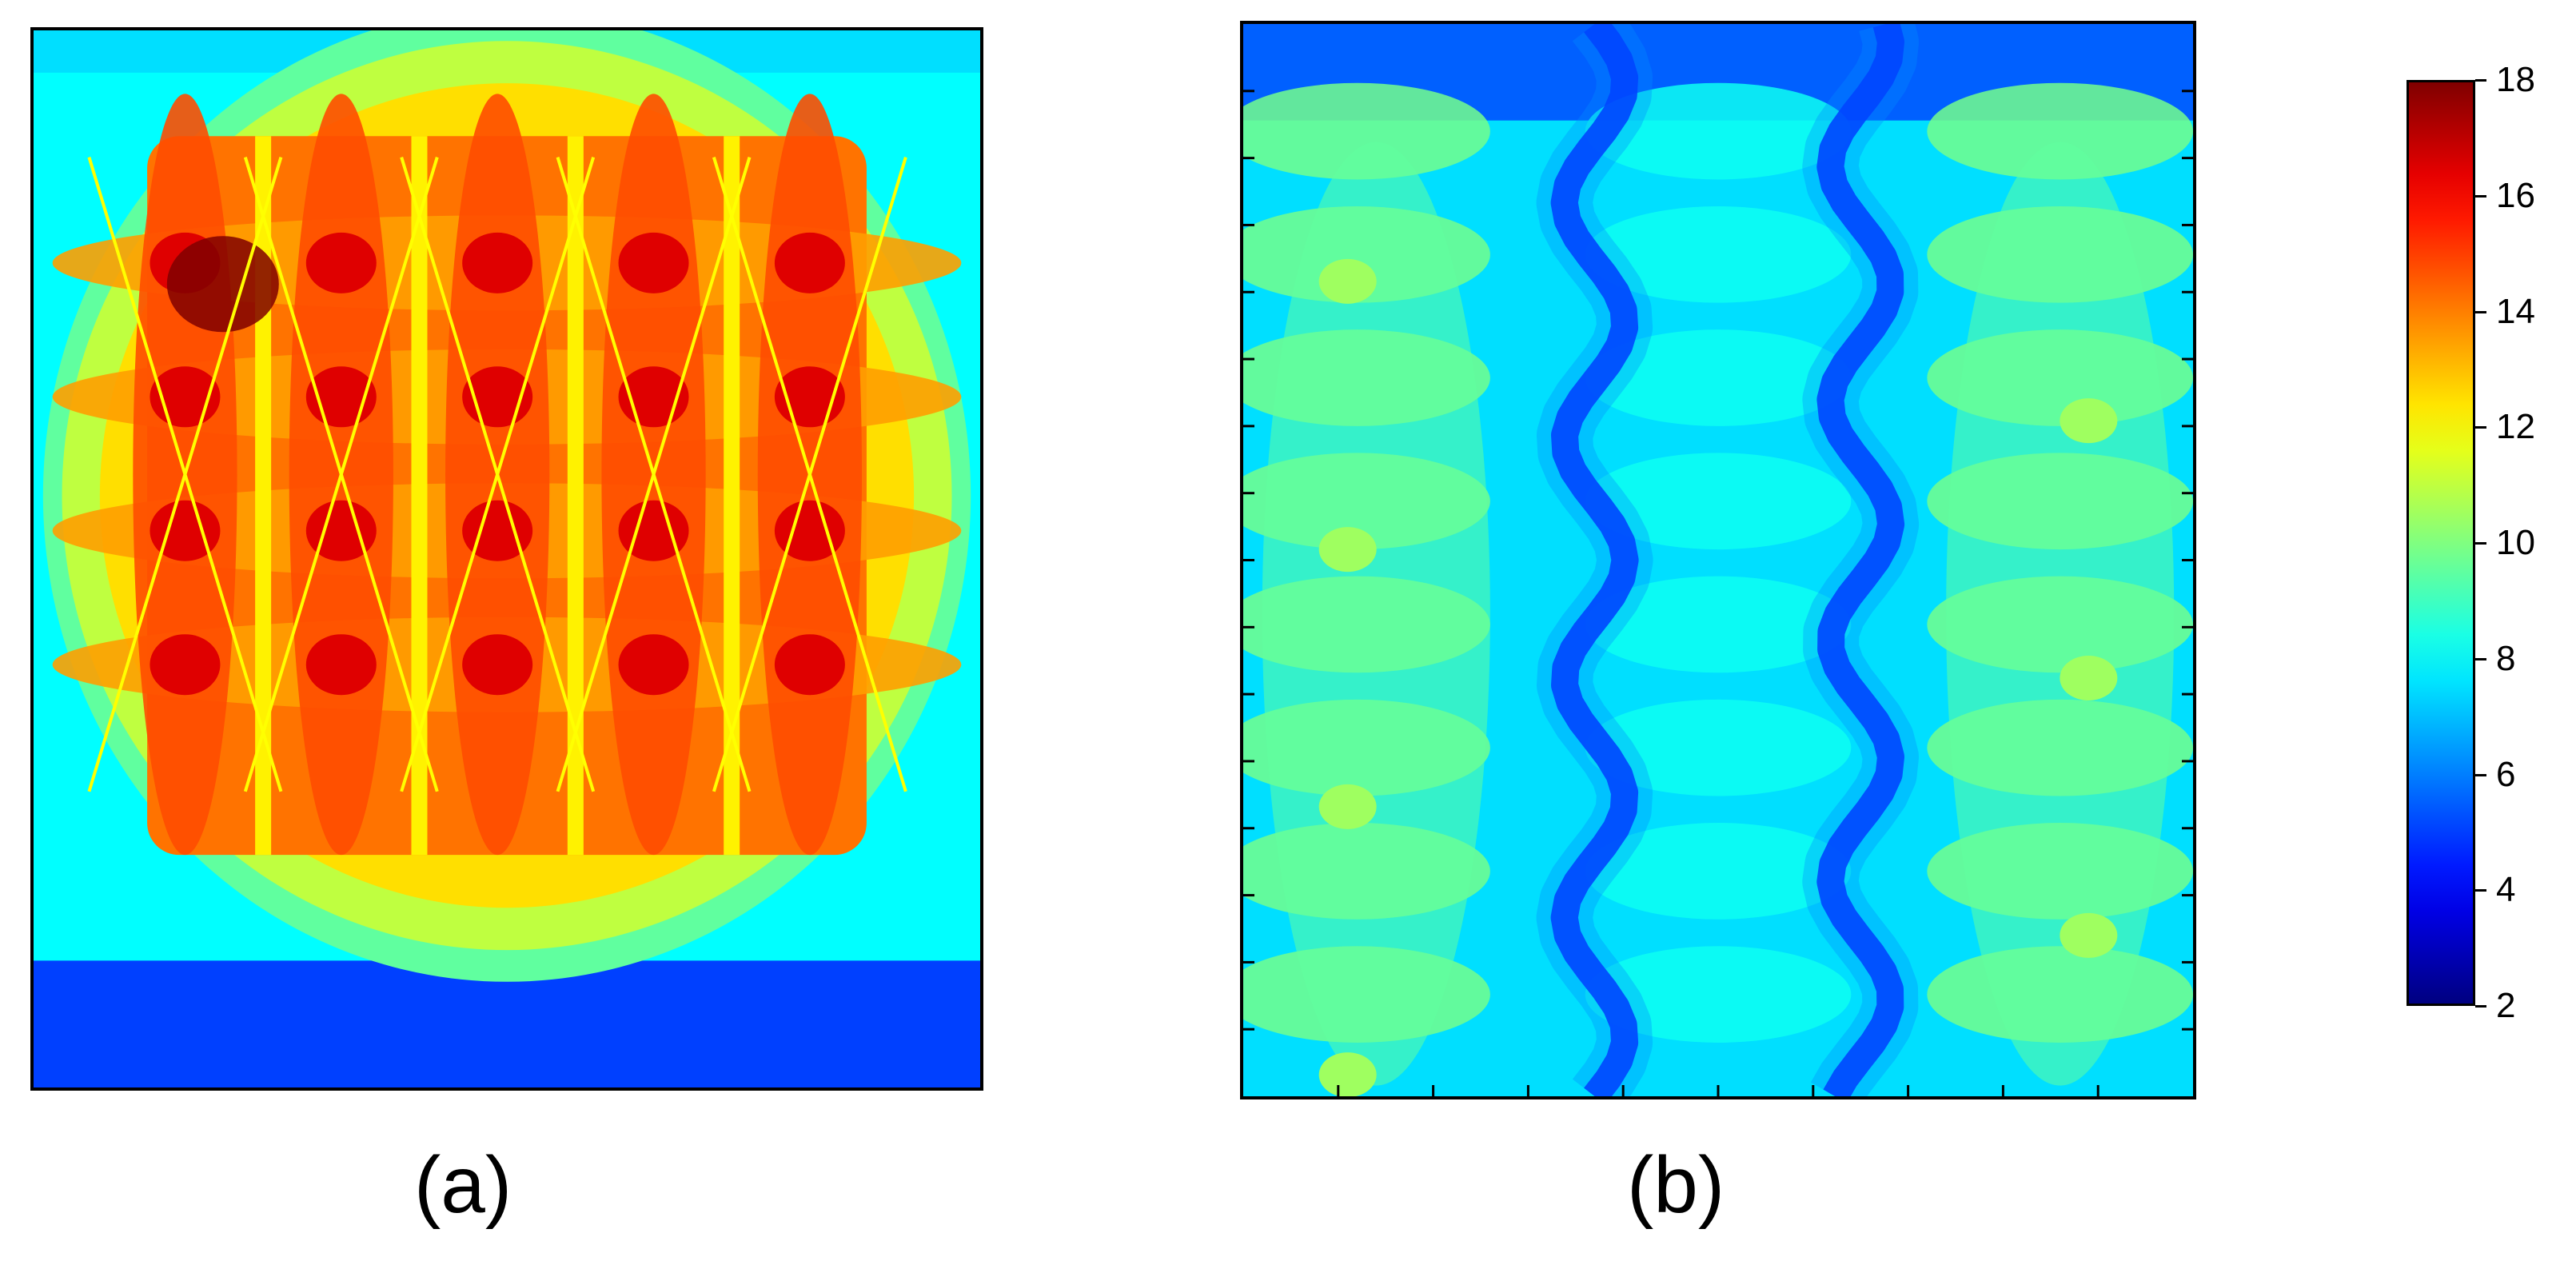 This screenshot has height=1265, width=2576. Describe the element at coordinates (2506, 774) in the screenshot. I see `colorbar-tick-label: 6` at that location.